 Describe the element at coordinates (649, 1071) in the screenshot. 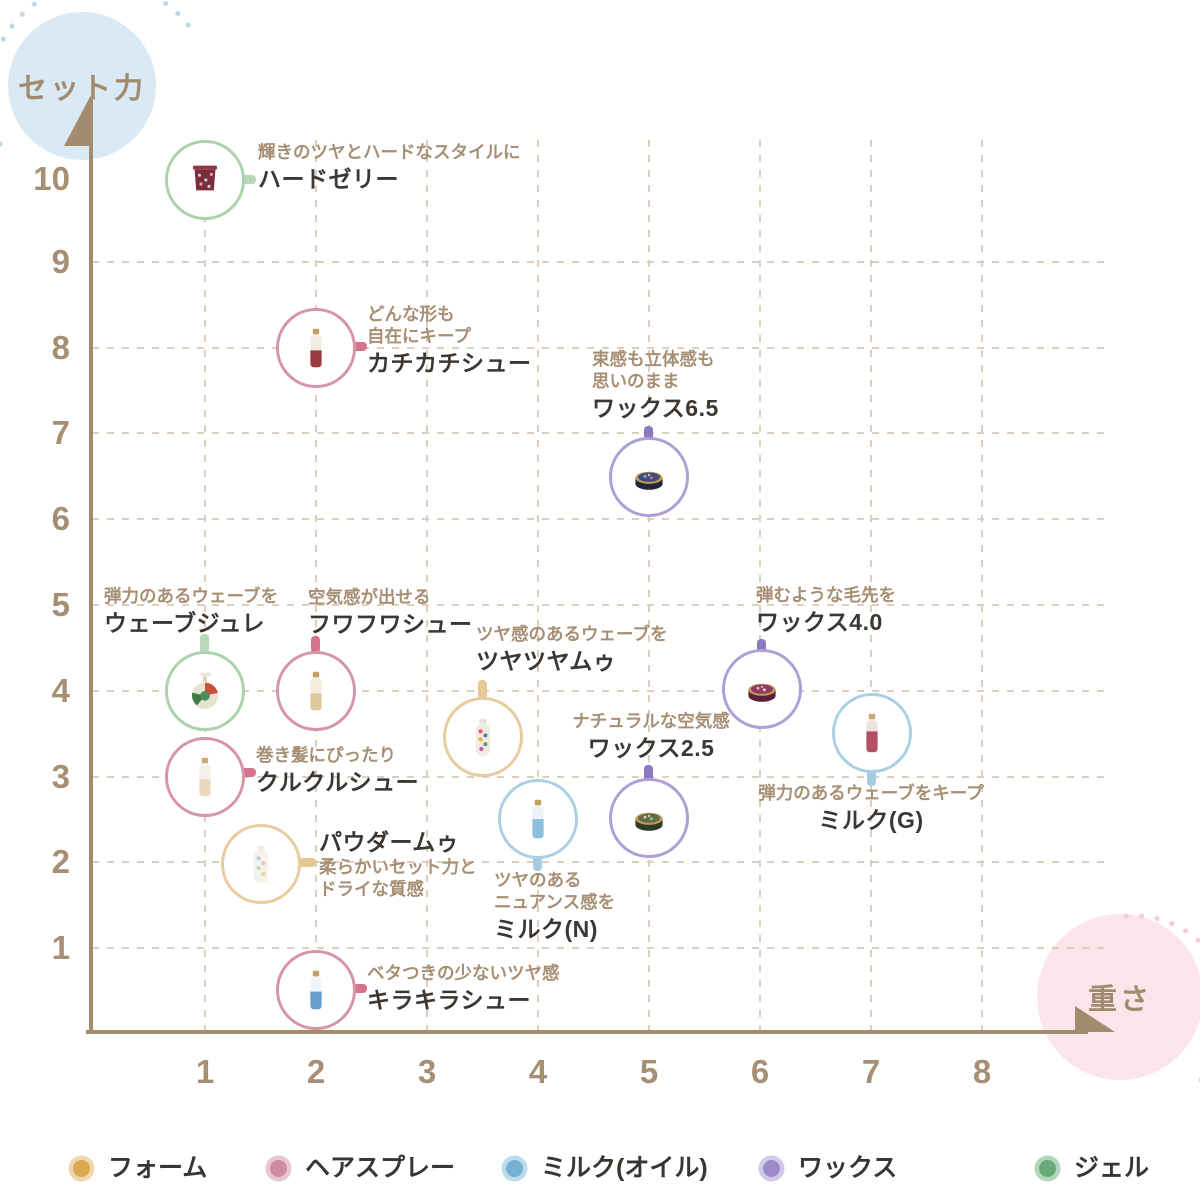

I see `x-tick-5: 5` at that location.